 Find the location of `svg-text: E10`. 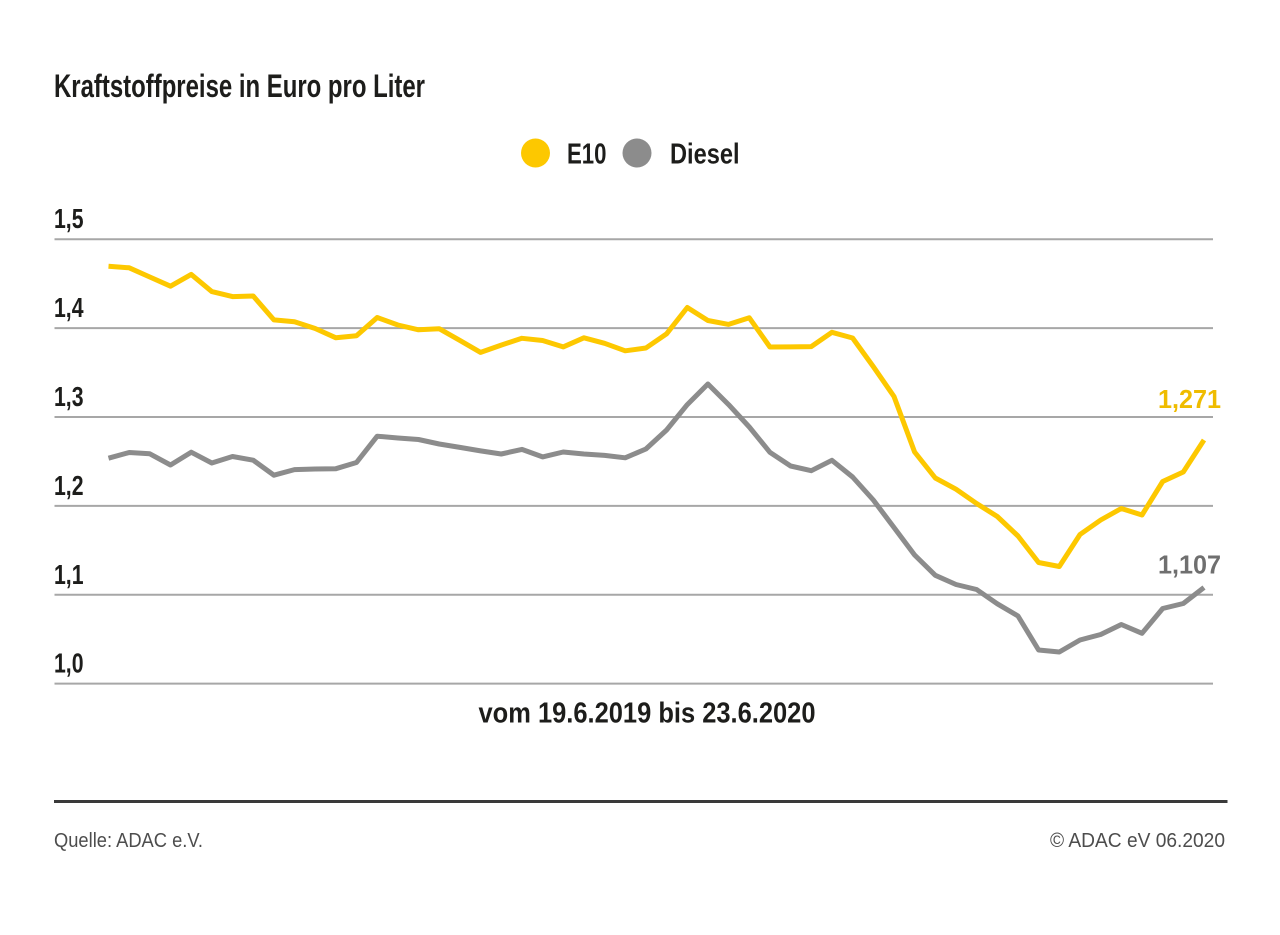

svg-text: E10 is located at coordinates (587, 155).